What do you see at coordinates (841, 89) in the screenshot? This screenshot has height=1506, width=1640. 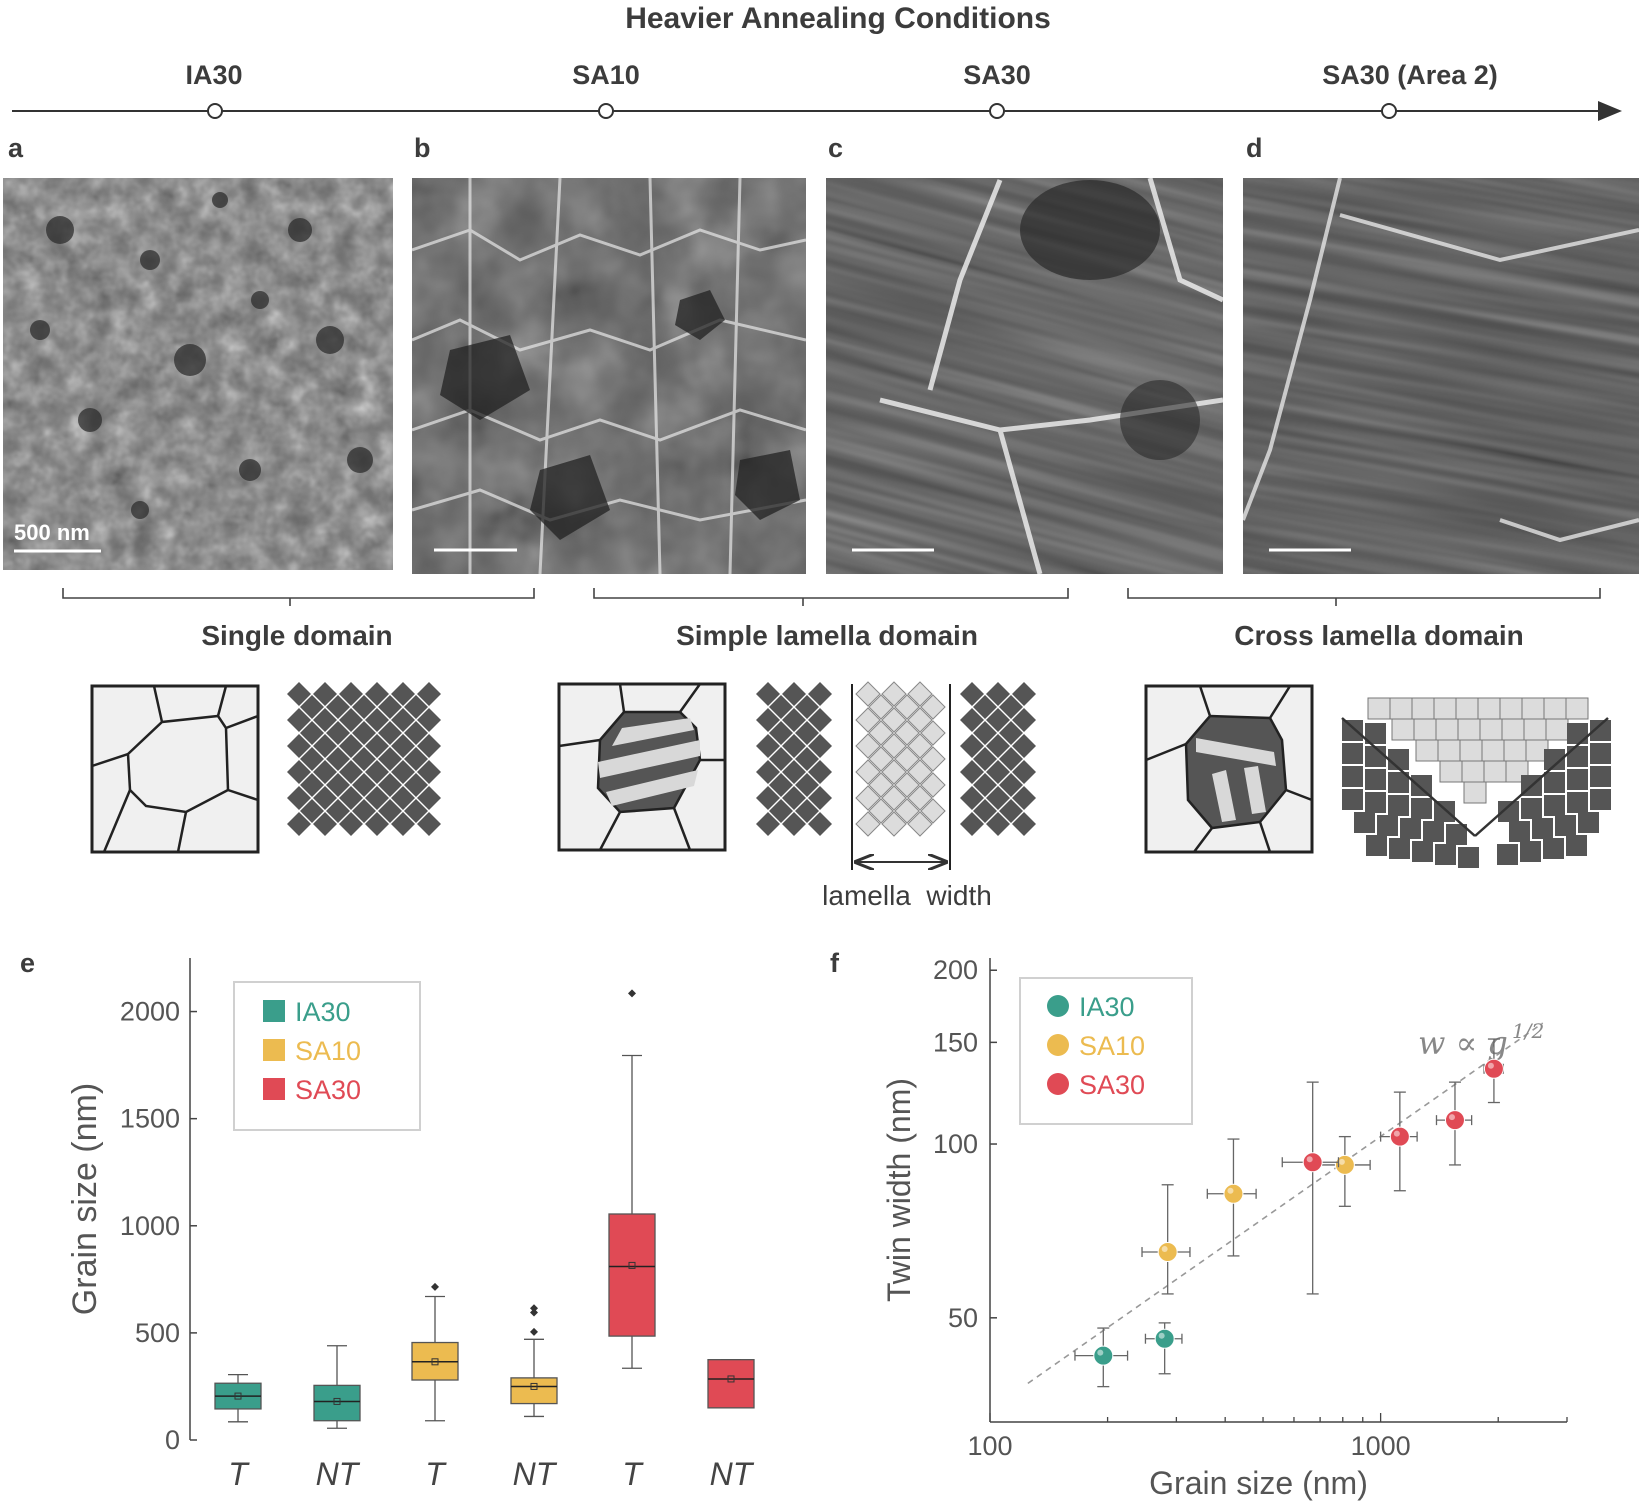 I see `timeline-stages: IA30 SA10 SA30 SA30 (Area 2)` at bounding box center [841, 89].